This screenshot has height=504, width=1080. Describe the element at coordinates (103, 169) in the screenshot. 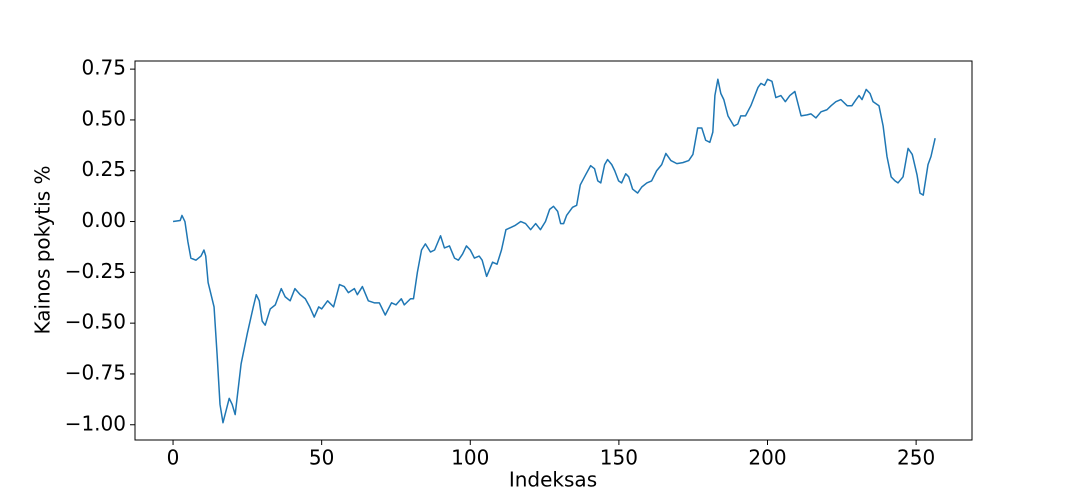

I see `y-tick-label: 0.25` at that location.